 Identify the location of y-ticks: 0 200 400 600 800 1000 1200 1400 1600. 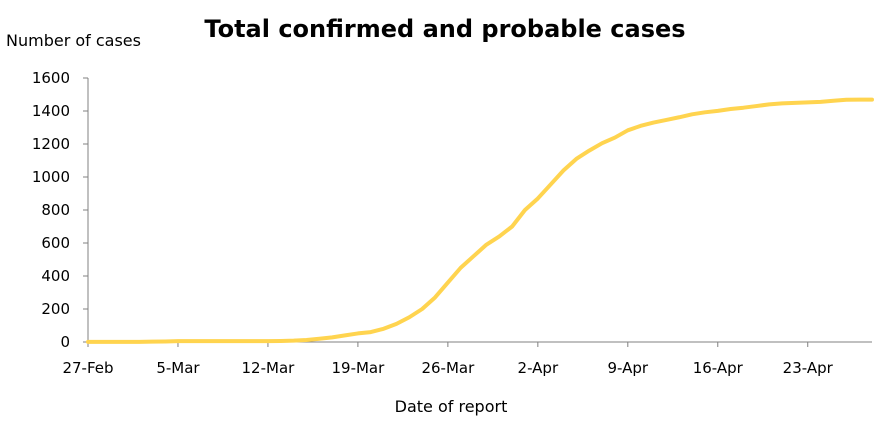
(60, 210).